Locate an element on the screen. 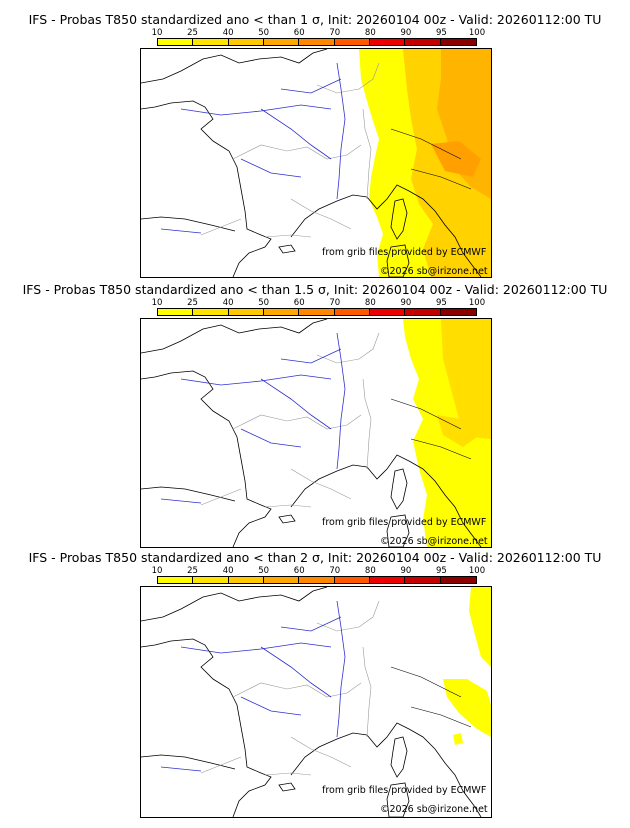 This screenshot has width=630, height=828. prob-area-yellow-alps is located at coordinates (467, 708).